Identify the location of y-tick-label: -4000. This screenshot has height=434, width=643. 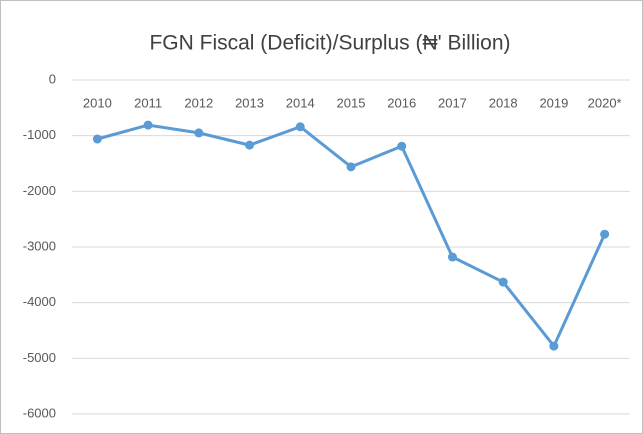
(39, 301).